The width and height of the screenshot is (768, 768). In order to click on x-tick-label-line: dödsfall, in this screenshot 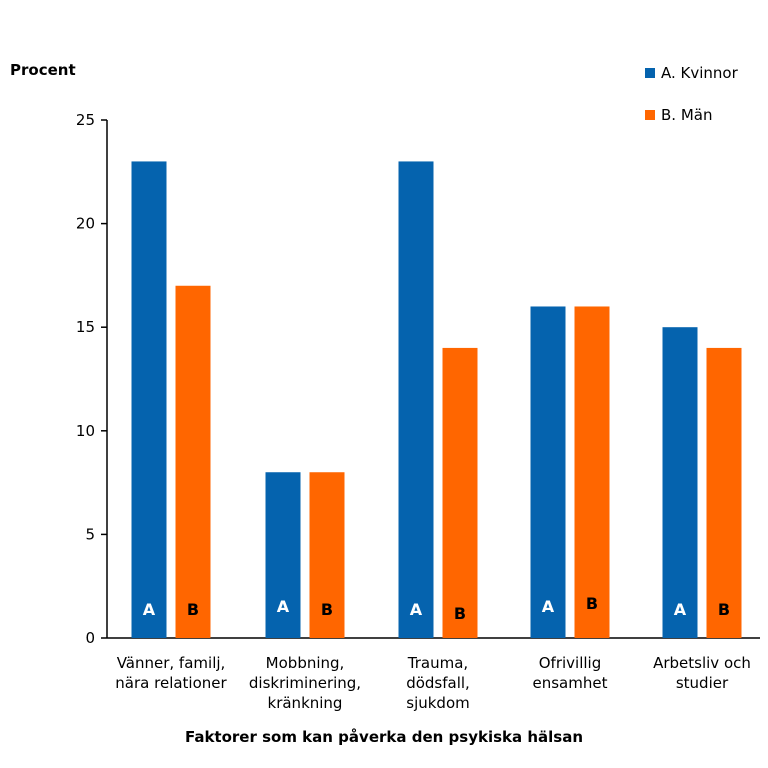, I will do `click(438, 683)`.